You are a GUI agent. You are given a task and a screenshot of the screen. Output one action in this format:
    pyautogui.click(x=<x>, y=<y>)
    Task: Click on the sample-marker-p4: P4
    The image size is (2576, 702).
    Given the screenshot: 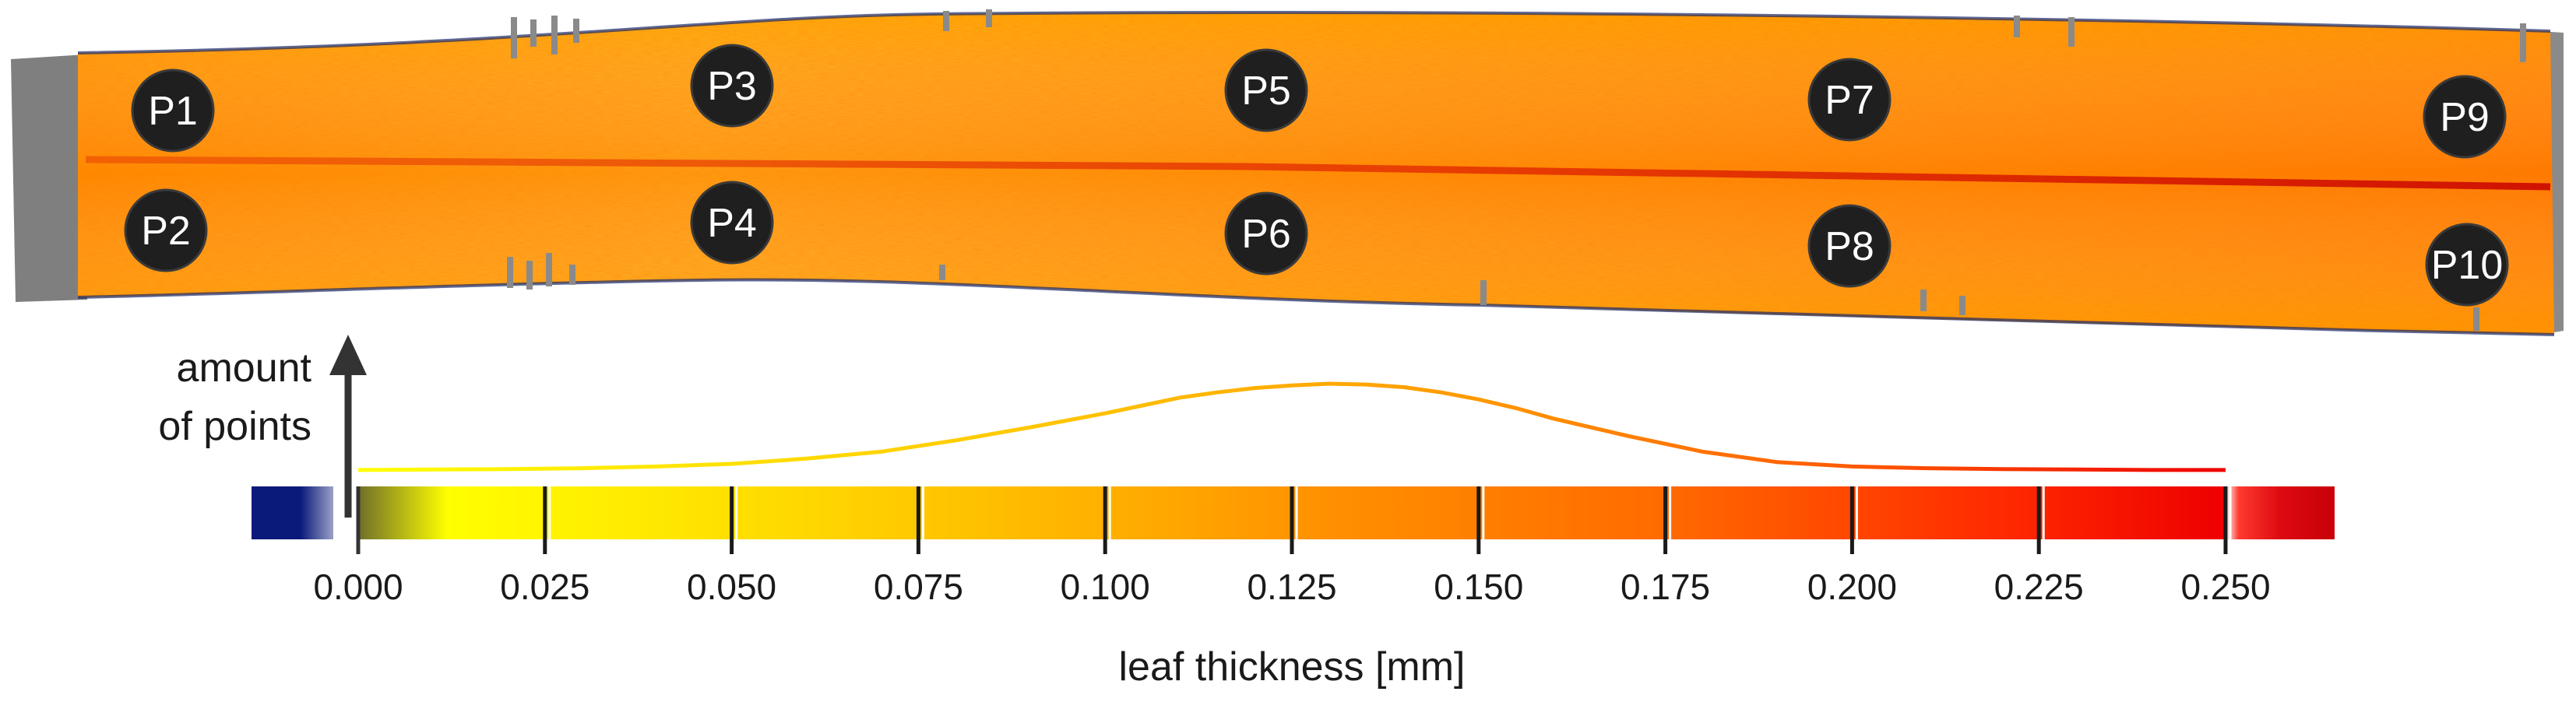 What is the action you would take?
    pyautogui.click(x=732, y=223)
    